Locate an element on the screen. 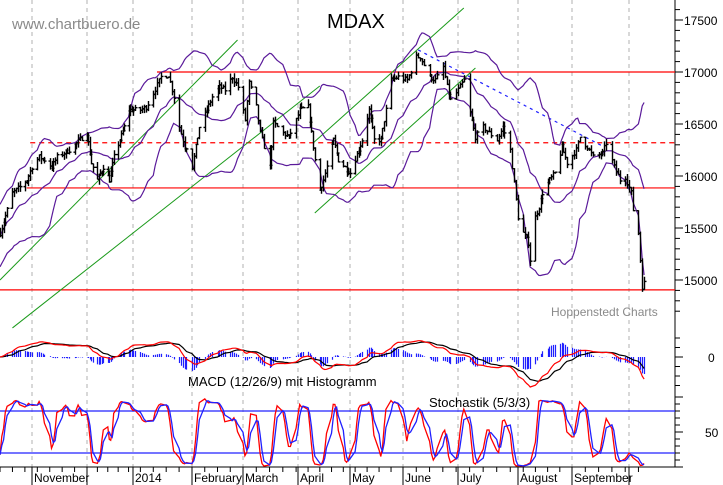 The height and width of the screenshot is (485, 723). price-tick-label: 16500 is located at coordinates (701, 125).